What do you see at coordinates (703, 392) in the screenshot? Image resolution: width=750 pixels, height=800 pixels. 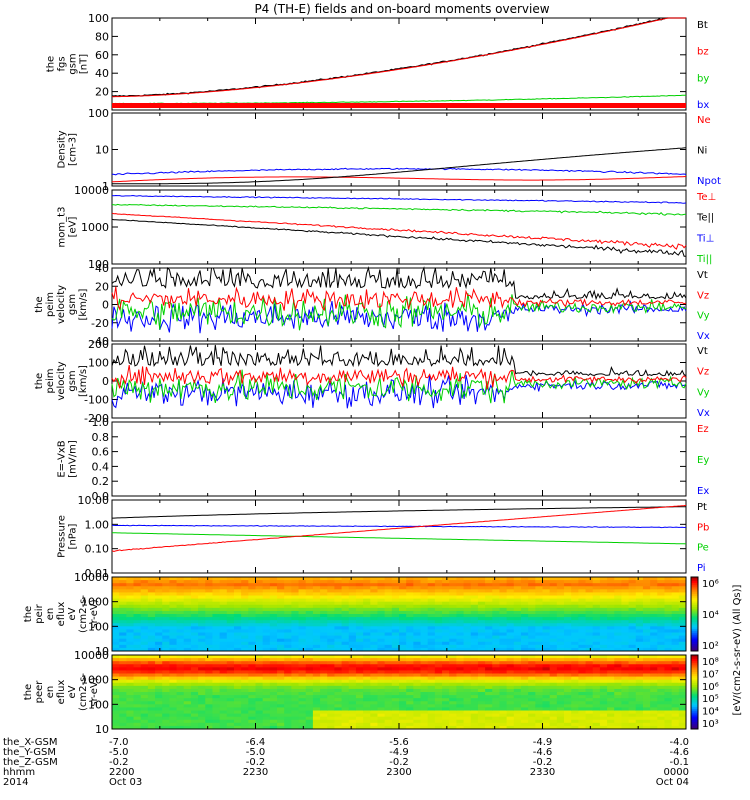 I see `legend-entry-Vy: Vy` at bounding box center [703, 392].